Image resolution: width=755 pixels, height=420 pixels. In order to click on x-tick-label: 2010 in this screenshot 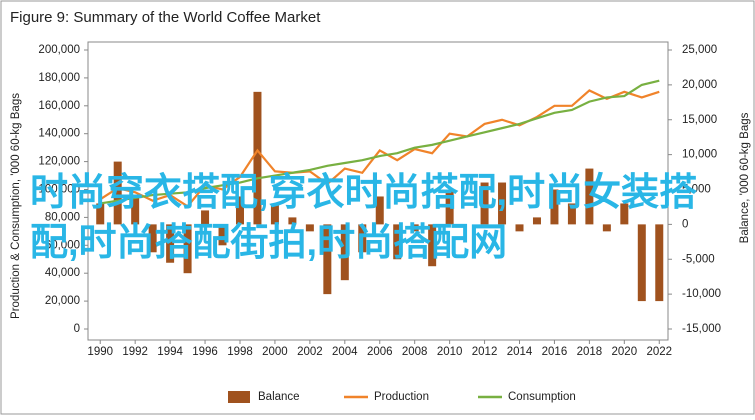, I will do `click(450, 352)`.